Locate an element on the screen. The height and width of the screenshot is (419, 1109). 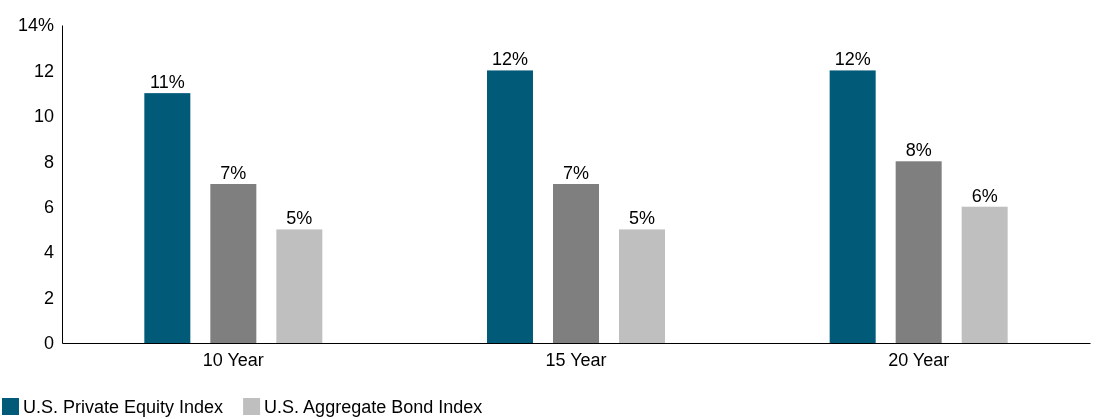
y-tick-label: 12 is located at coordinates (43, 70).